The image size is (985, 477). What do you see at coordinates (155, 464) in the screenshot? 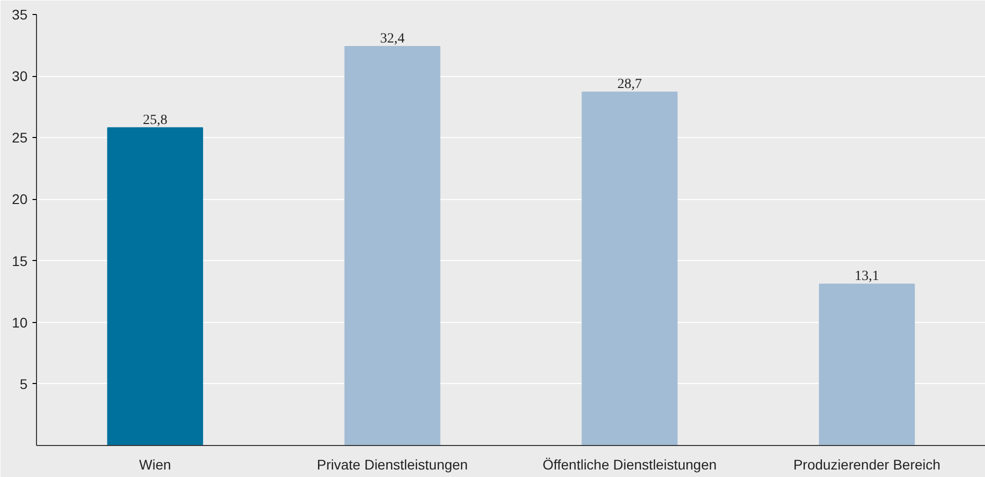
I see `x-tick-label: Wien` at bounding box center [155, 464].